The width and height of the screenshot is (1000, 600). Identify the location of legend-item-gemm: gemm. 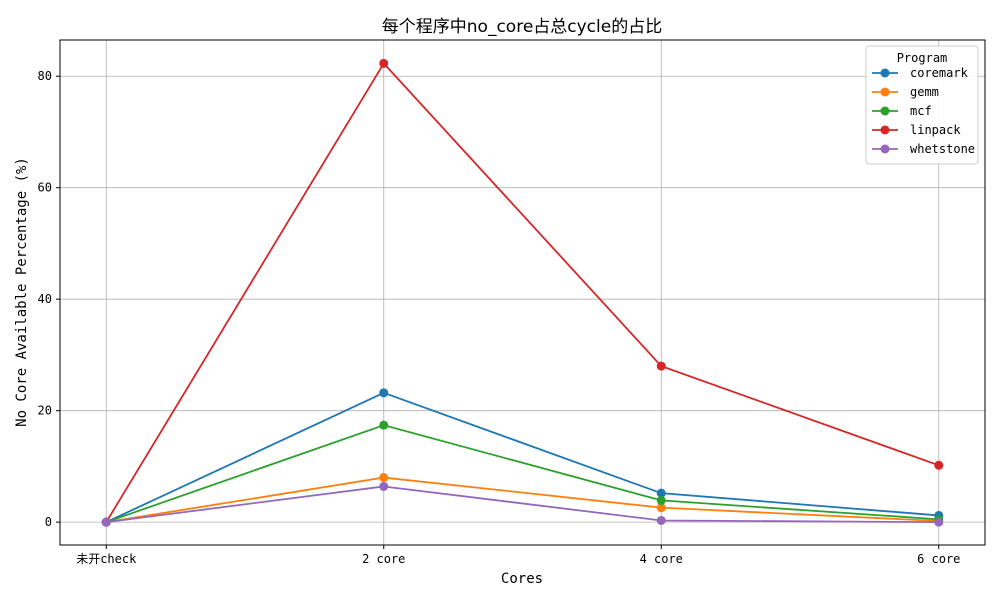
(905, 92).